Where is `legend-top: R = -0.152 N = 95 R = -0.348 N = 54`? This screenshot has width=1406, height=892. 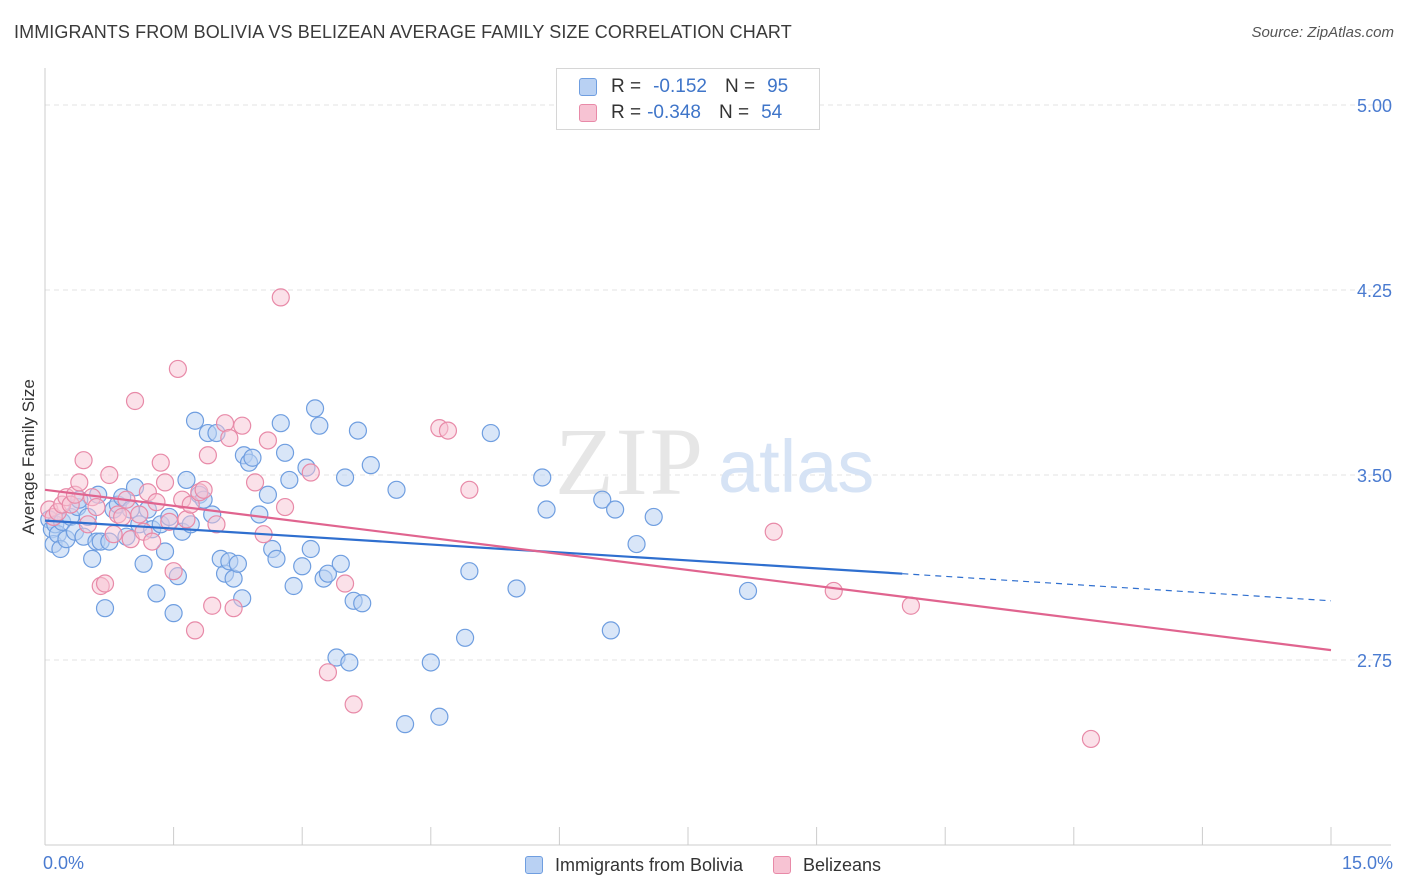
legend-top: R = -0.152 N = 95 R = -0.348 N = 54 is located at coordinates (688, 99).